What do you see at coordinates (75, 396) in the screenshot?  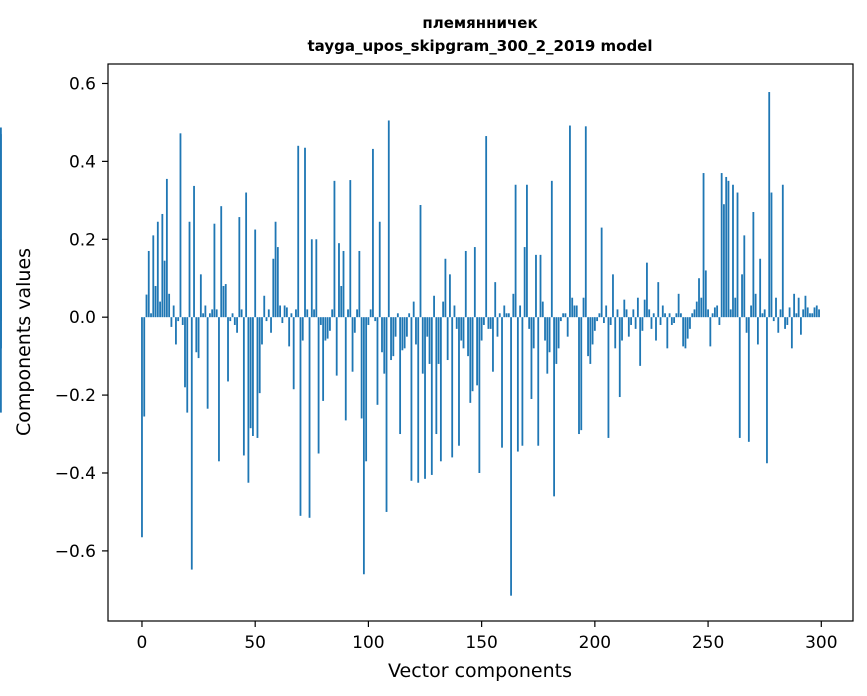 I see `y-tick-label: −0.2` at bounding box center [75, 396].